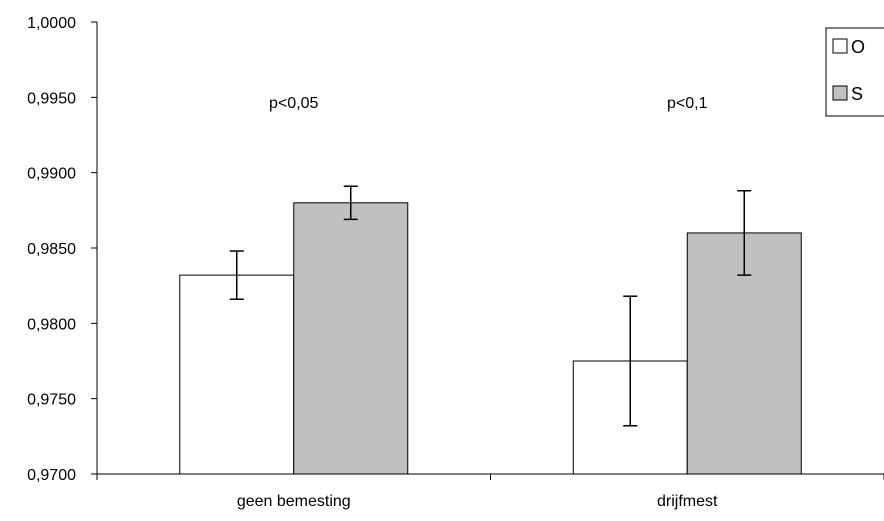 This screenshot has width=884, height=521. What do you see at coordinates (857, 94) in the screenshot?
I see `legend-label: S` at bounding box center [857, 94].